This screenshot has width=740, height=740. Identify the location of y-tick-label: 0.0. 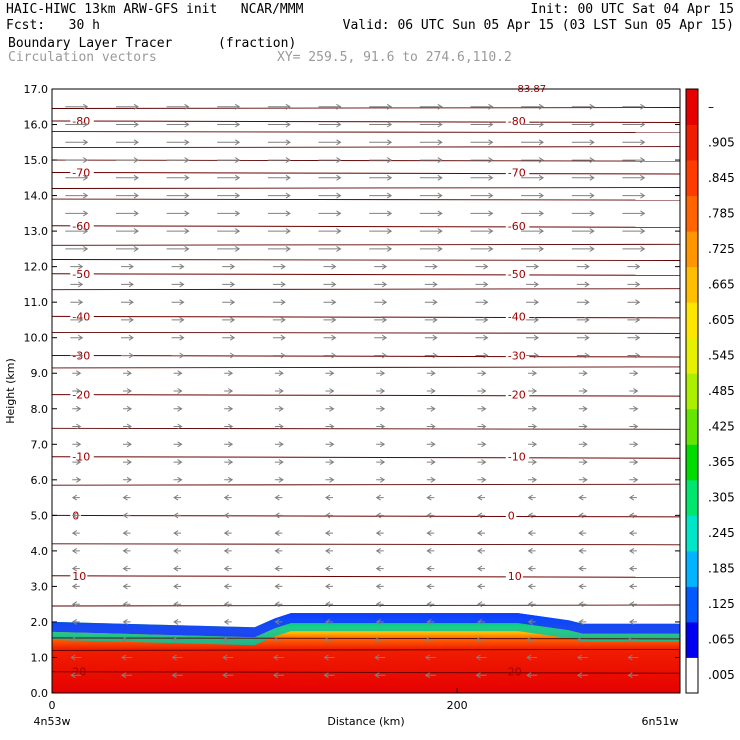
(40, 693).